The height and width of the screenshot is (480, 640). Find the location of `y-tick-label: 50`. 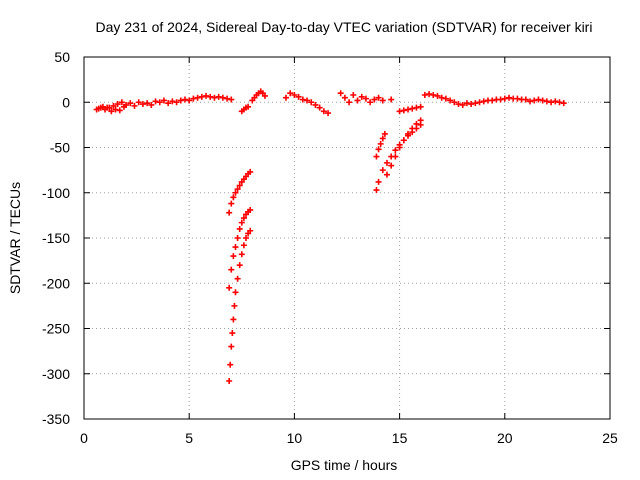

y-tick-label: 50 is located at coordinates (62, 57).